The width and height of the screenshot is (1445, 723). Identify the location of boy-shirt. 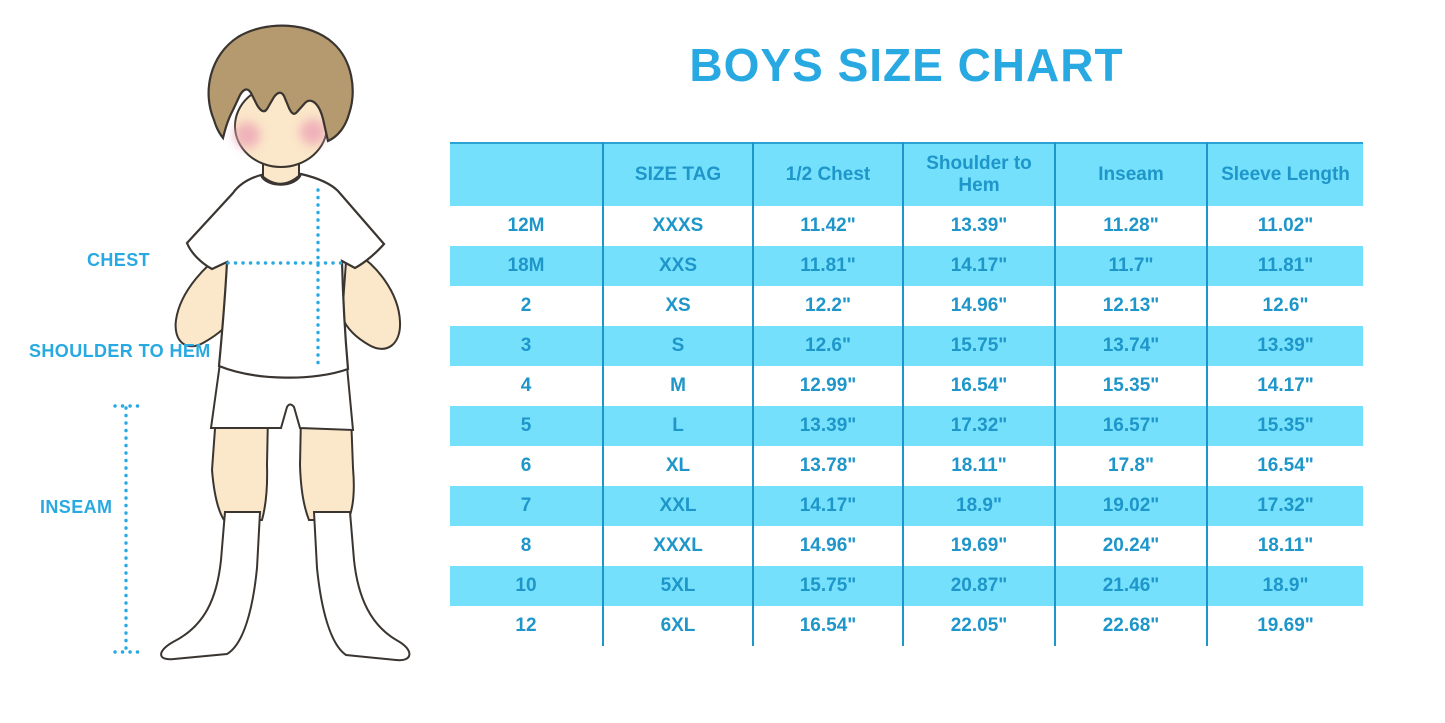
(285, 275).